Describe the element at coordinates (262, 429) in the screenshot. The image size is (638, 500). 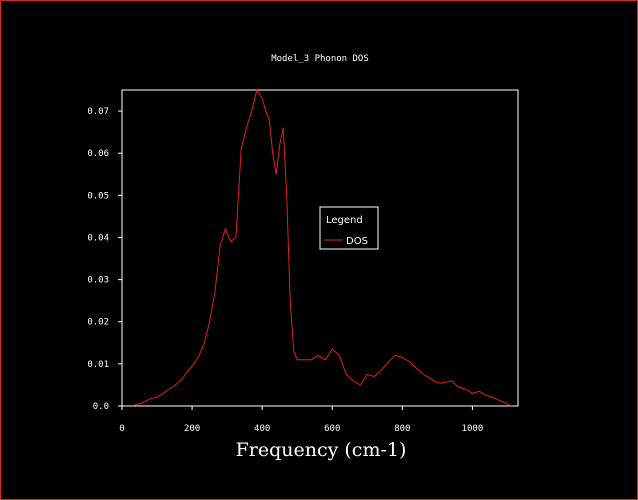
I see `x-tick-label: 400` at that location.